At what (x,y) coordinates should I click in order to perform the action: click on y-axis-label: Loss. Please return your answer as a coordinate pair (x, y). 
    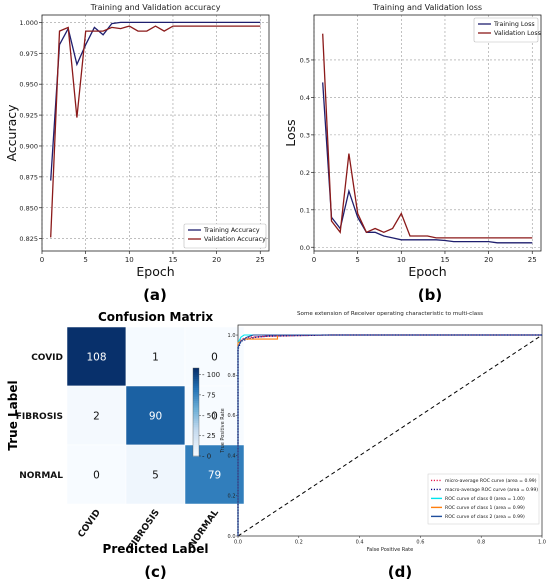
    Looking at the image, I should click on (290, 132).